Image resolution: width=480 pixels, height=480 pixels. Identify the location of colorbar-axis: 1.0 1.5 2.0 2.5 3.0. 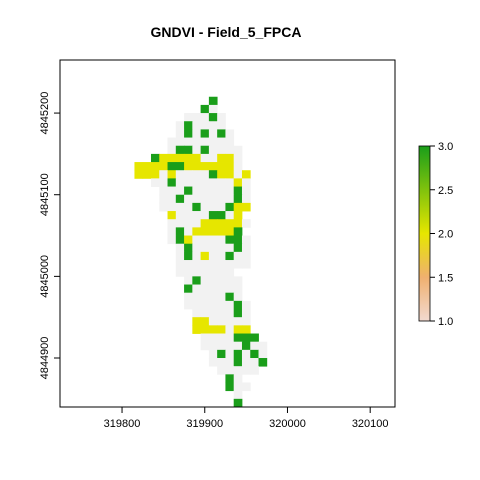
(441, 234).